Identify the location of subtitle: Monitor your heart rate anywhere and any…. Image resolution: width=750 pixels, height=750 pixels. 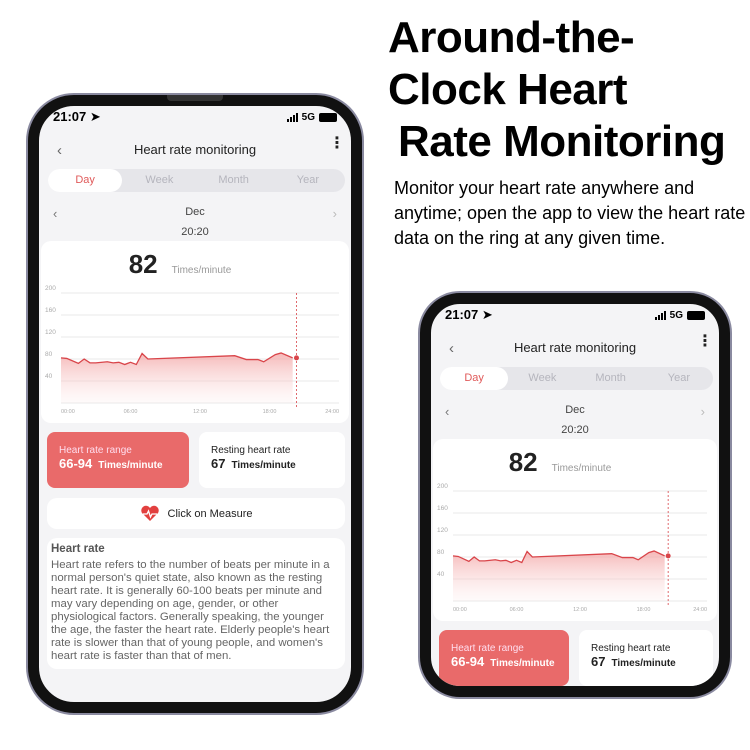
(570, 213).